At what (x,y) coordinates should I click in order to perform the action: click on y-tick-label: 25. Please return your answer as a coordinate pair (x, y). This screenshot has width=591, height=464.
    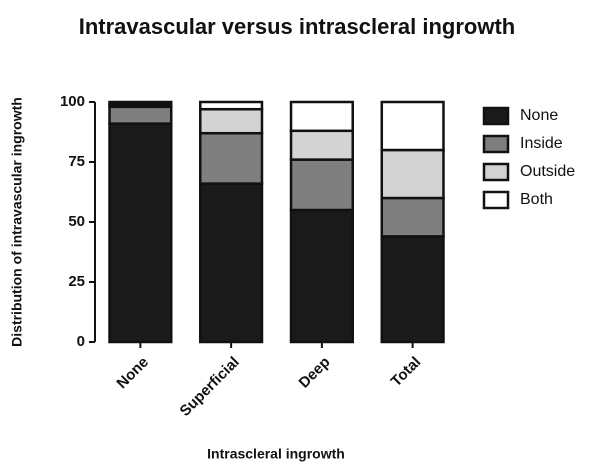
    Looking at the image, I should click on (76, 281).